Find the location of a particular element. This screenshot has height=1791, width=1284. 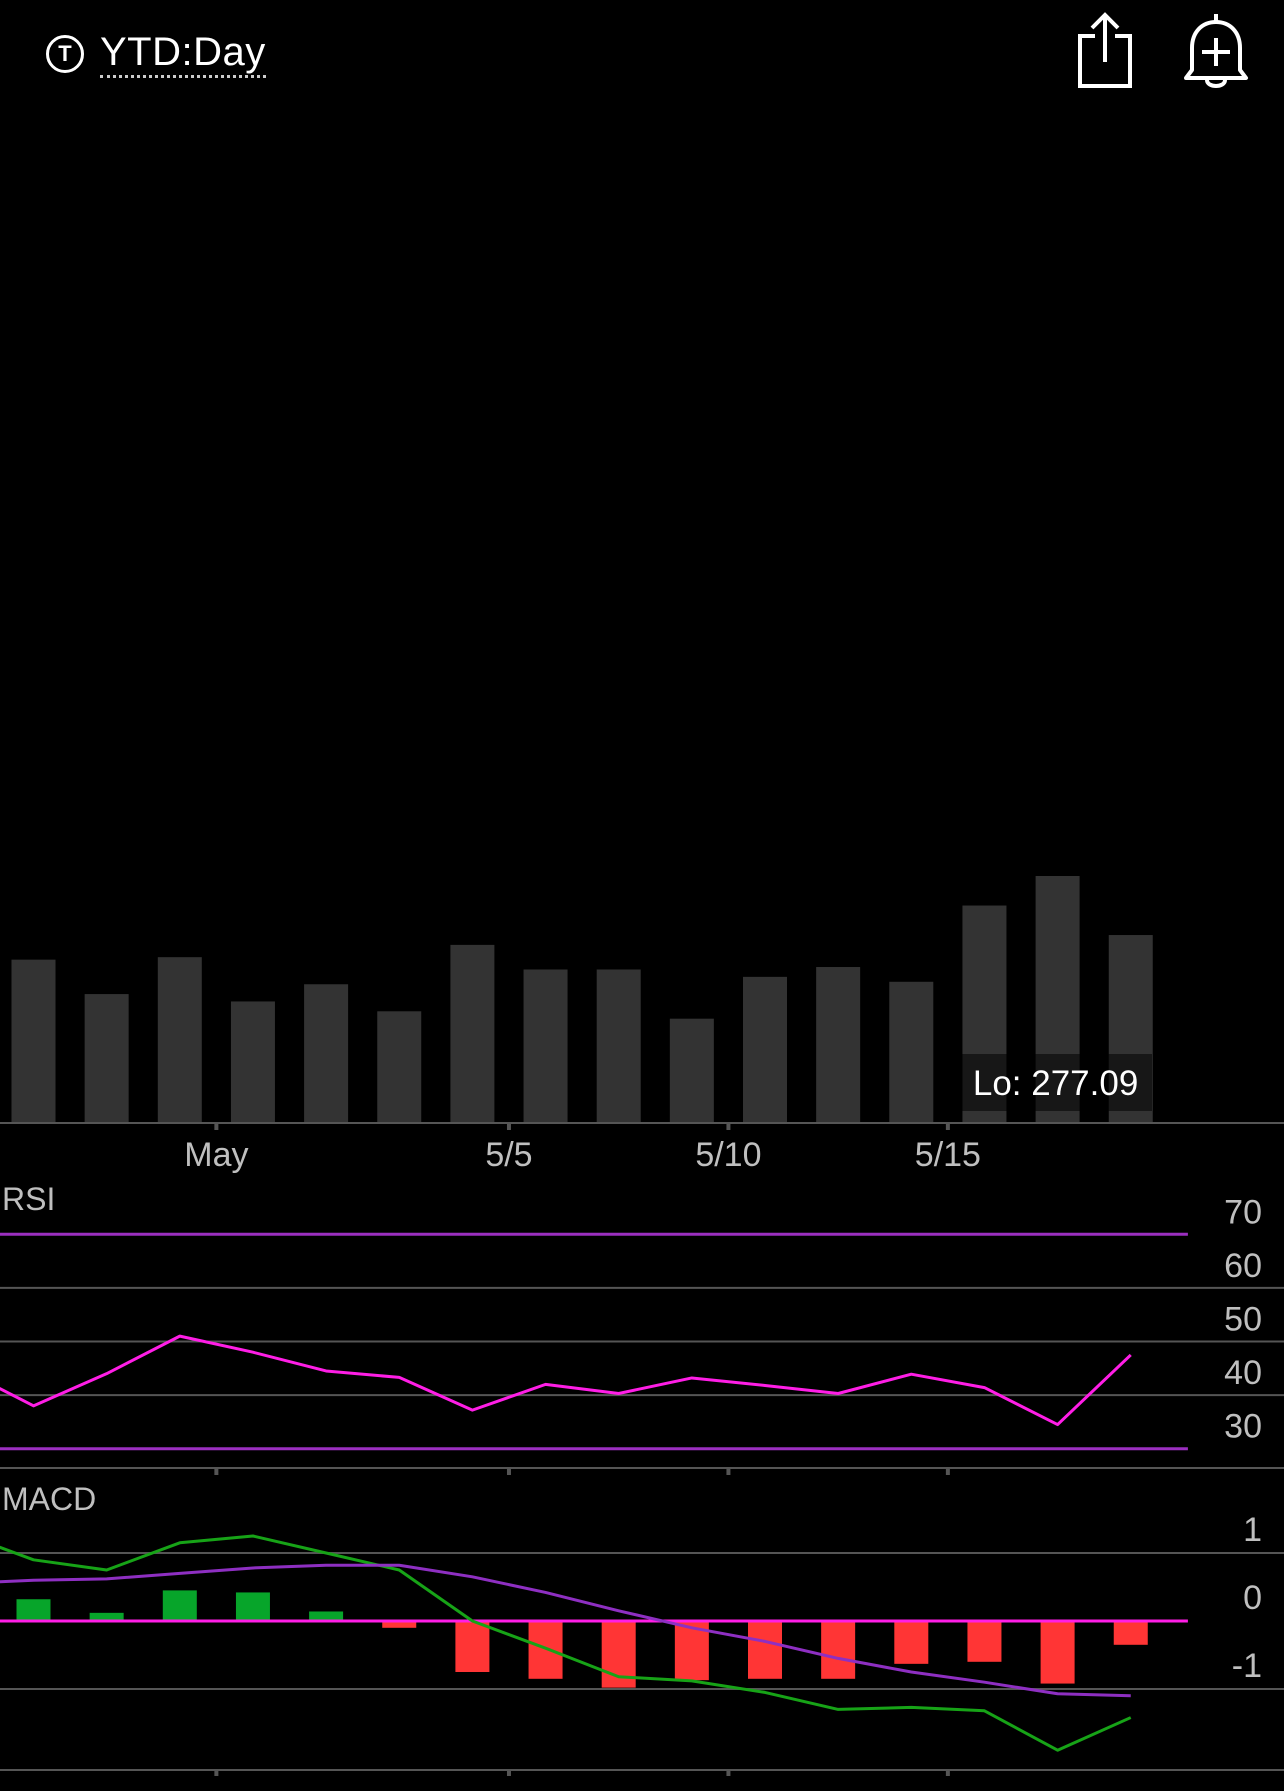

macd-line is located at coordinates (566, 1643).